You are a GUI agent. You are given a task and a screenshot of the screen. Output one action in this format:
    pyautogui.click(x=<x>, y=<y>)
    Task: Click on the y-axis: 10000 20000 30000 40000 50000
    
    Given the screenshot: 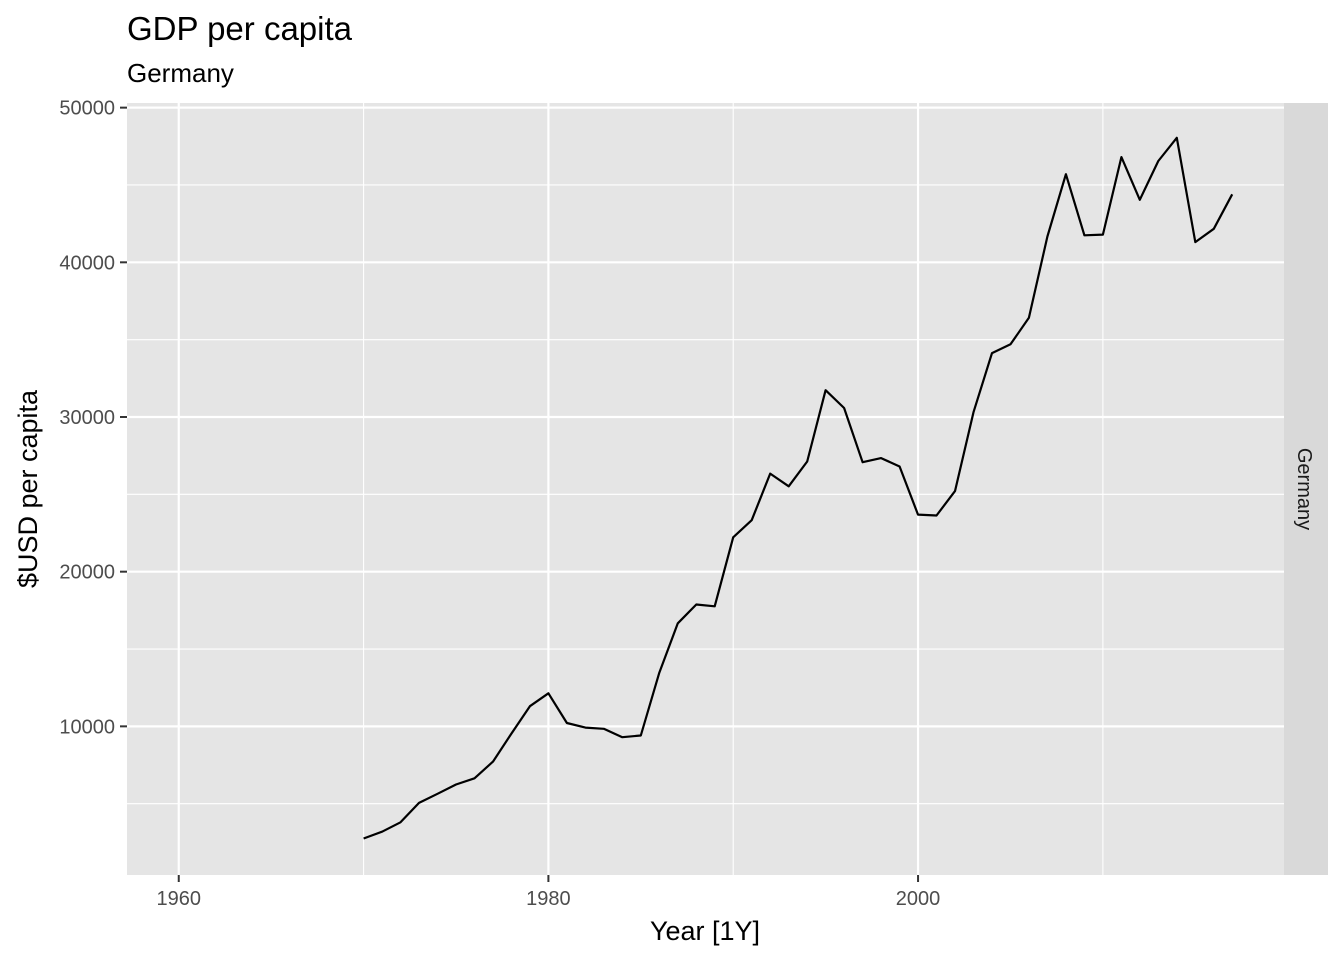 What is the action you would take?
    pyautogui.click(x=93, y=418)
    